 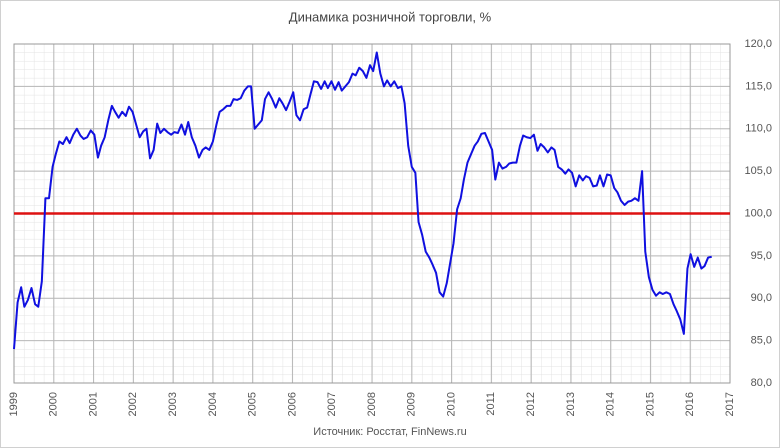 What do you see at coordinates (491, 404) in the screenshot?
I see `x-tick-label: 2011` at bounding box center [491, 404].